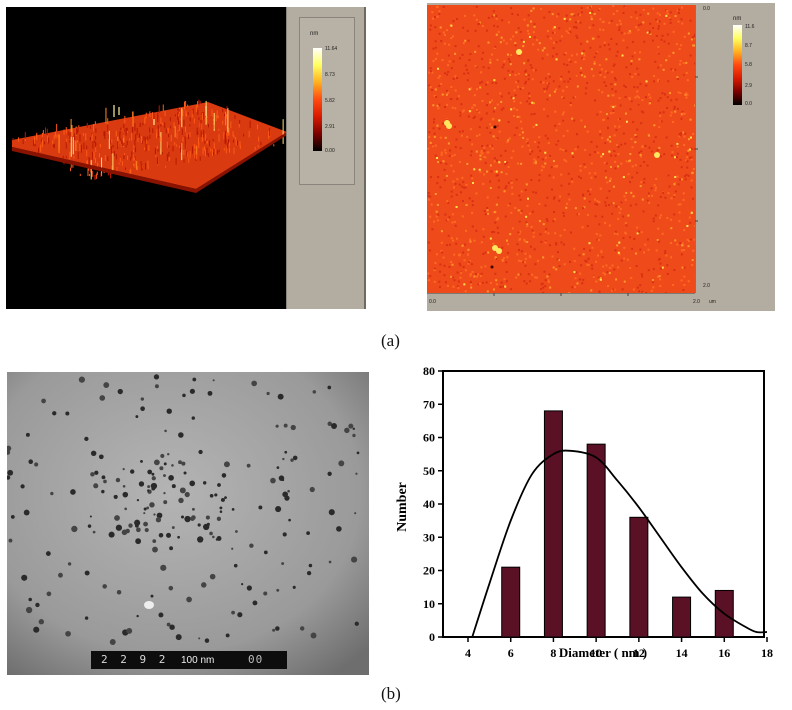 The width and height of the screenshot is (792, 710). What do you see at coordinates (603, 652) in the screenshot?
I see `x-axis-label: Diameter ( nm )` at bounding box center [603, 652].